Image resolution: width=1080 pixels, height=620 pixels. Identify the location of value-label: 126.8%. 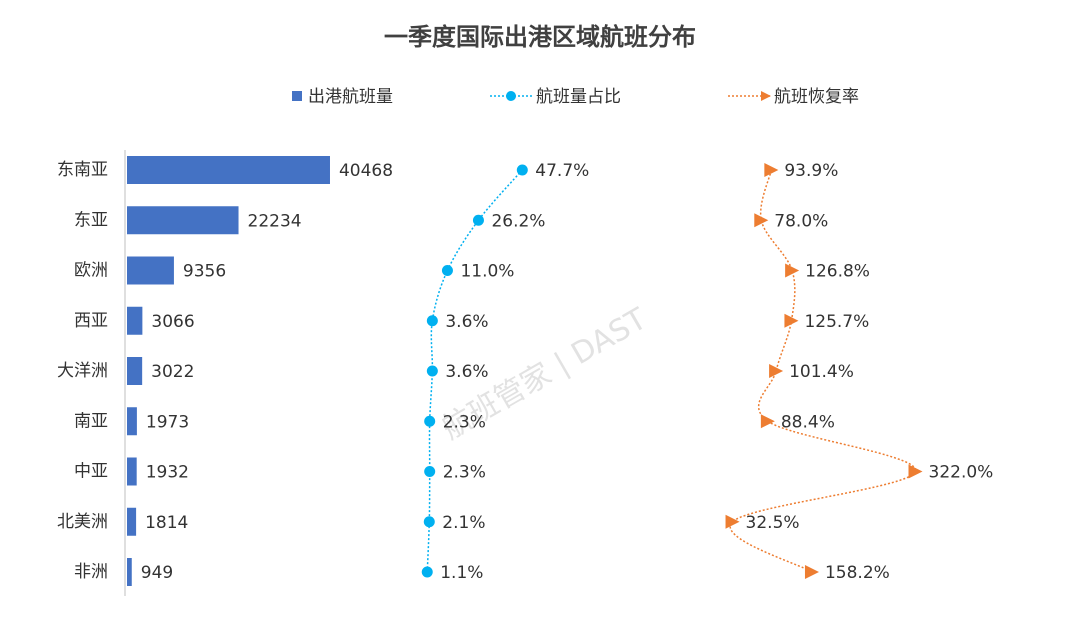
(837, 272).